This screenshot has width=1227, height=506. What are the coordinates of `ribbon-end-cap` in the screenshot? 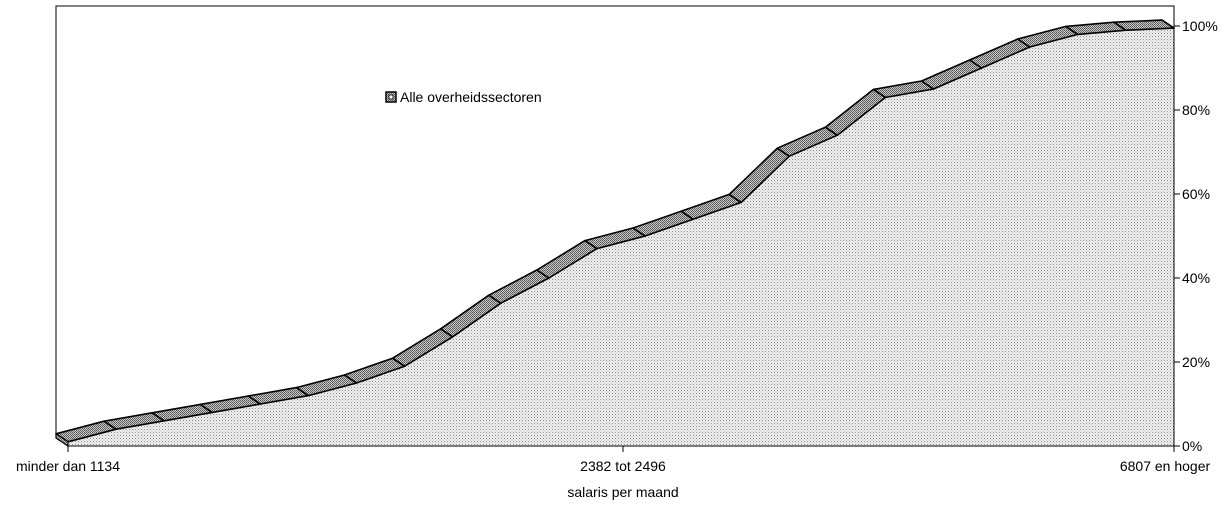 It's located at (62, 440).